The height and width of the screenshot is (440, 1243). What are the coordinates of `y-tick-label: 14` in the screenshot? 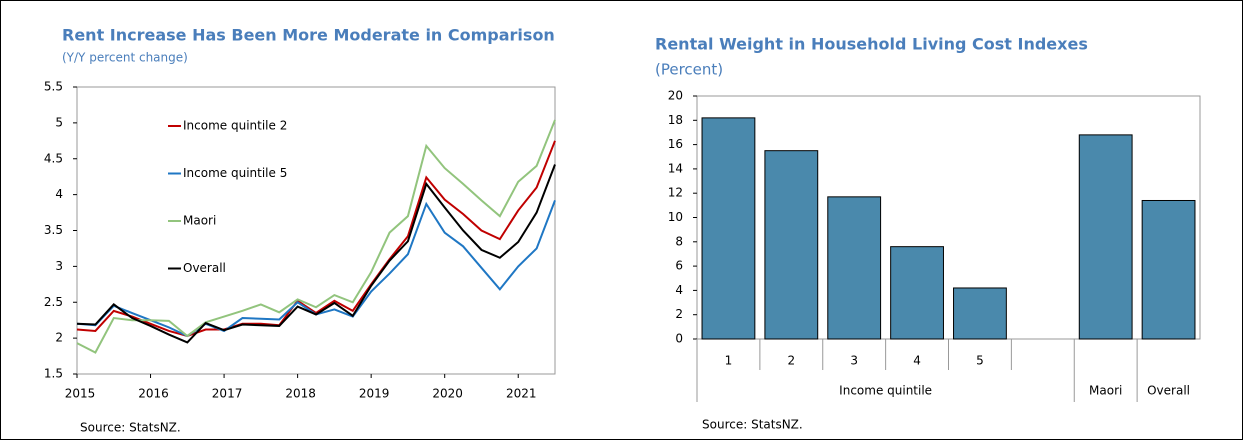 It's located at (675, 168).